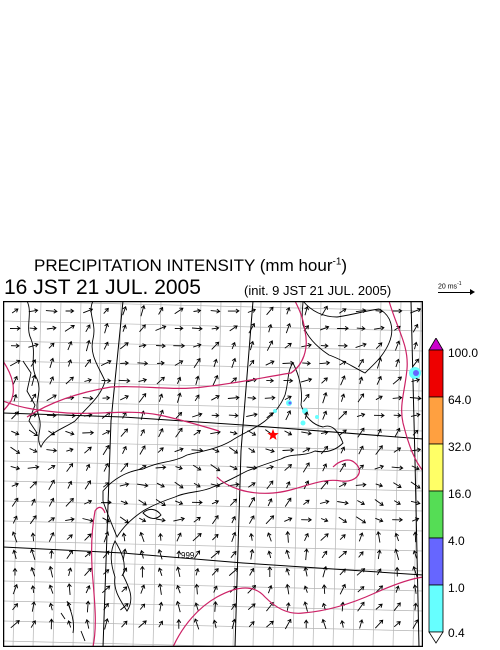  Describe the element at coordinates (337, 262) in the screenshot. I see `title-unit-exponent: -1` at that location.